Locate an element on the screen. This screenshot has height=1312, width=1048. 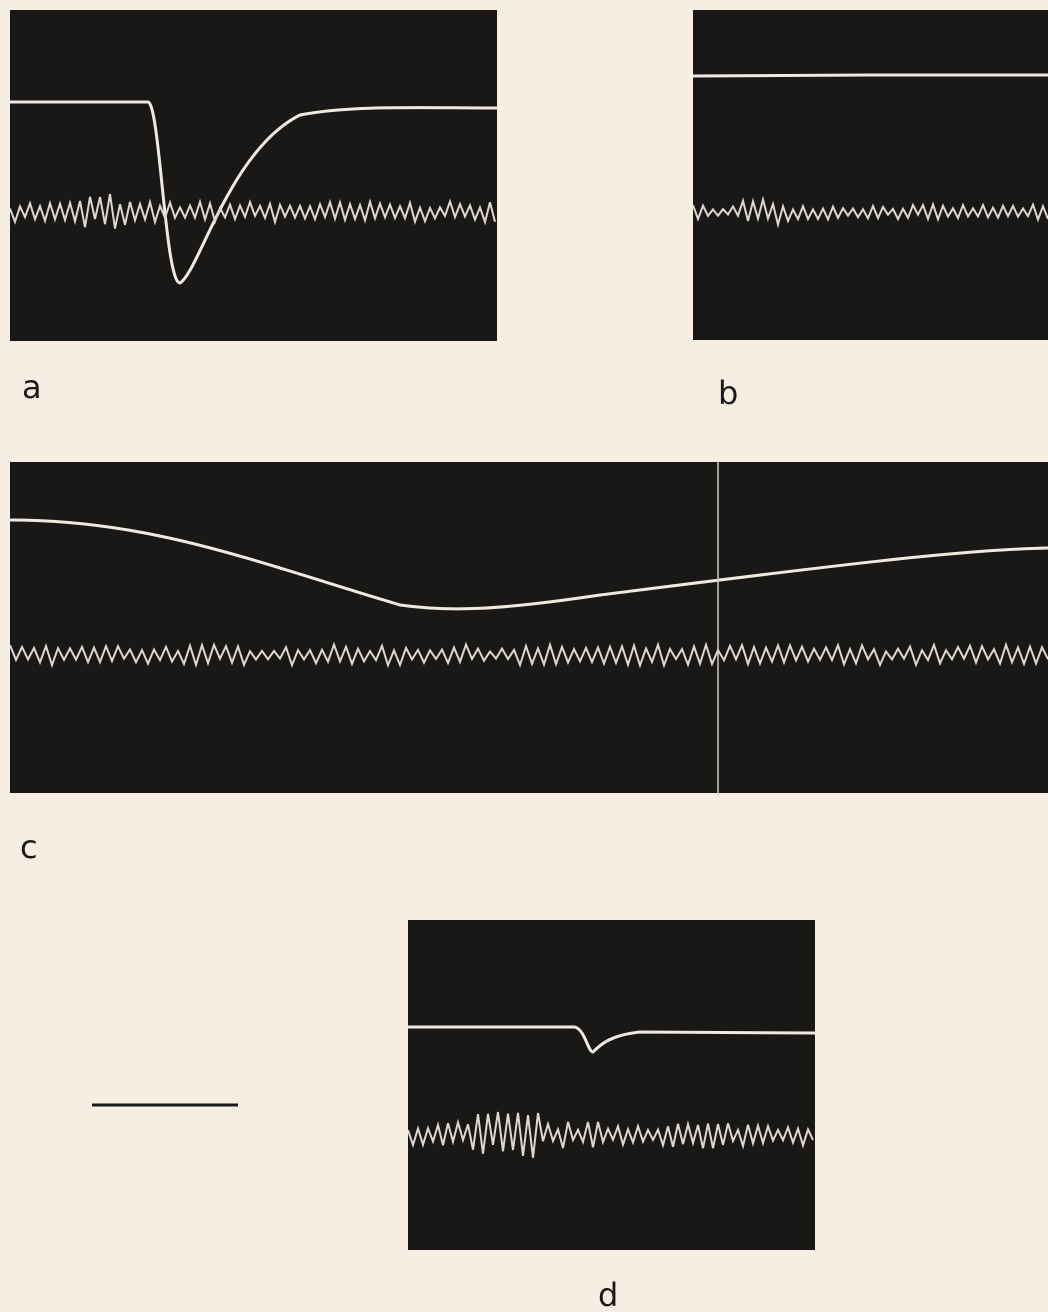
panel-label: c is located at coordinates (29, 847).